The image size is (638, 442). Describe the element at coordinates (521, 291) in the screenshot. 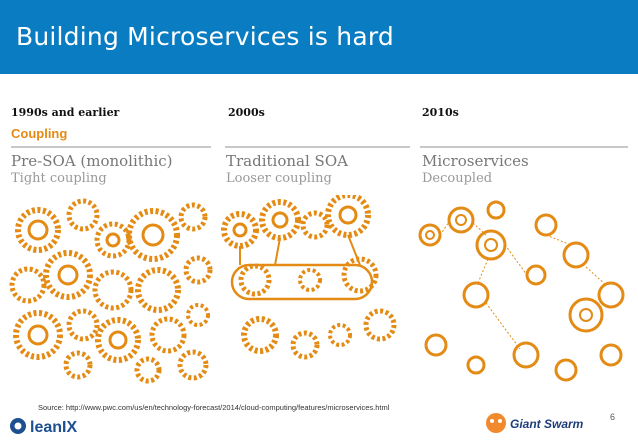

I see `microservices-illustration` at that location.